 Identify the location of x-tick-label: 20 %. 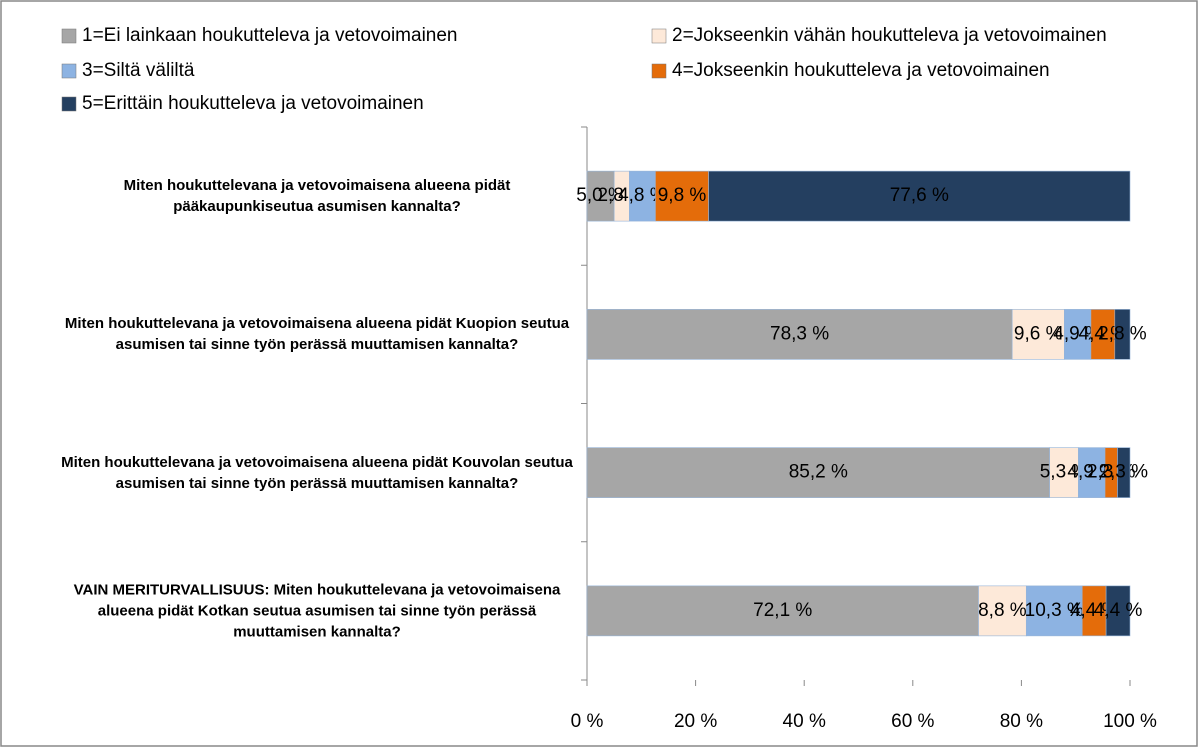
(695, 721).